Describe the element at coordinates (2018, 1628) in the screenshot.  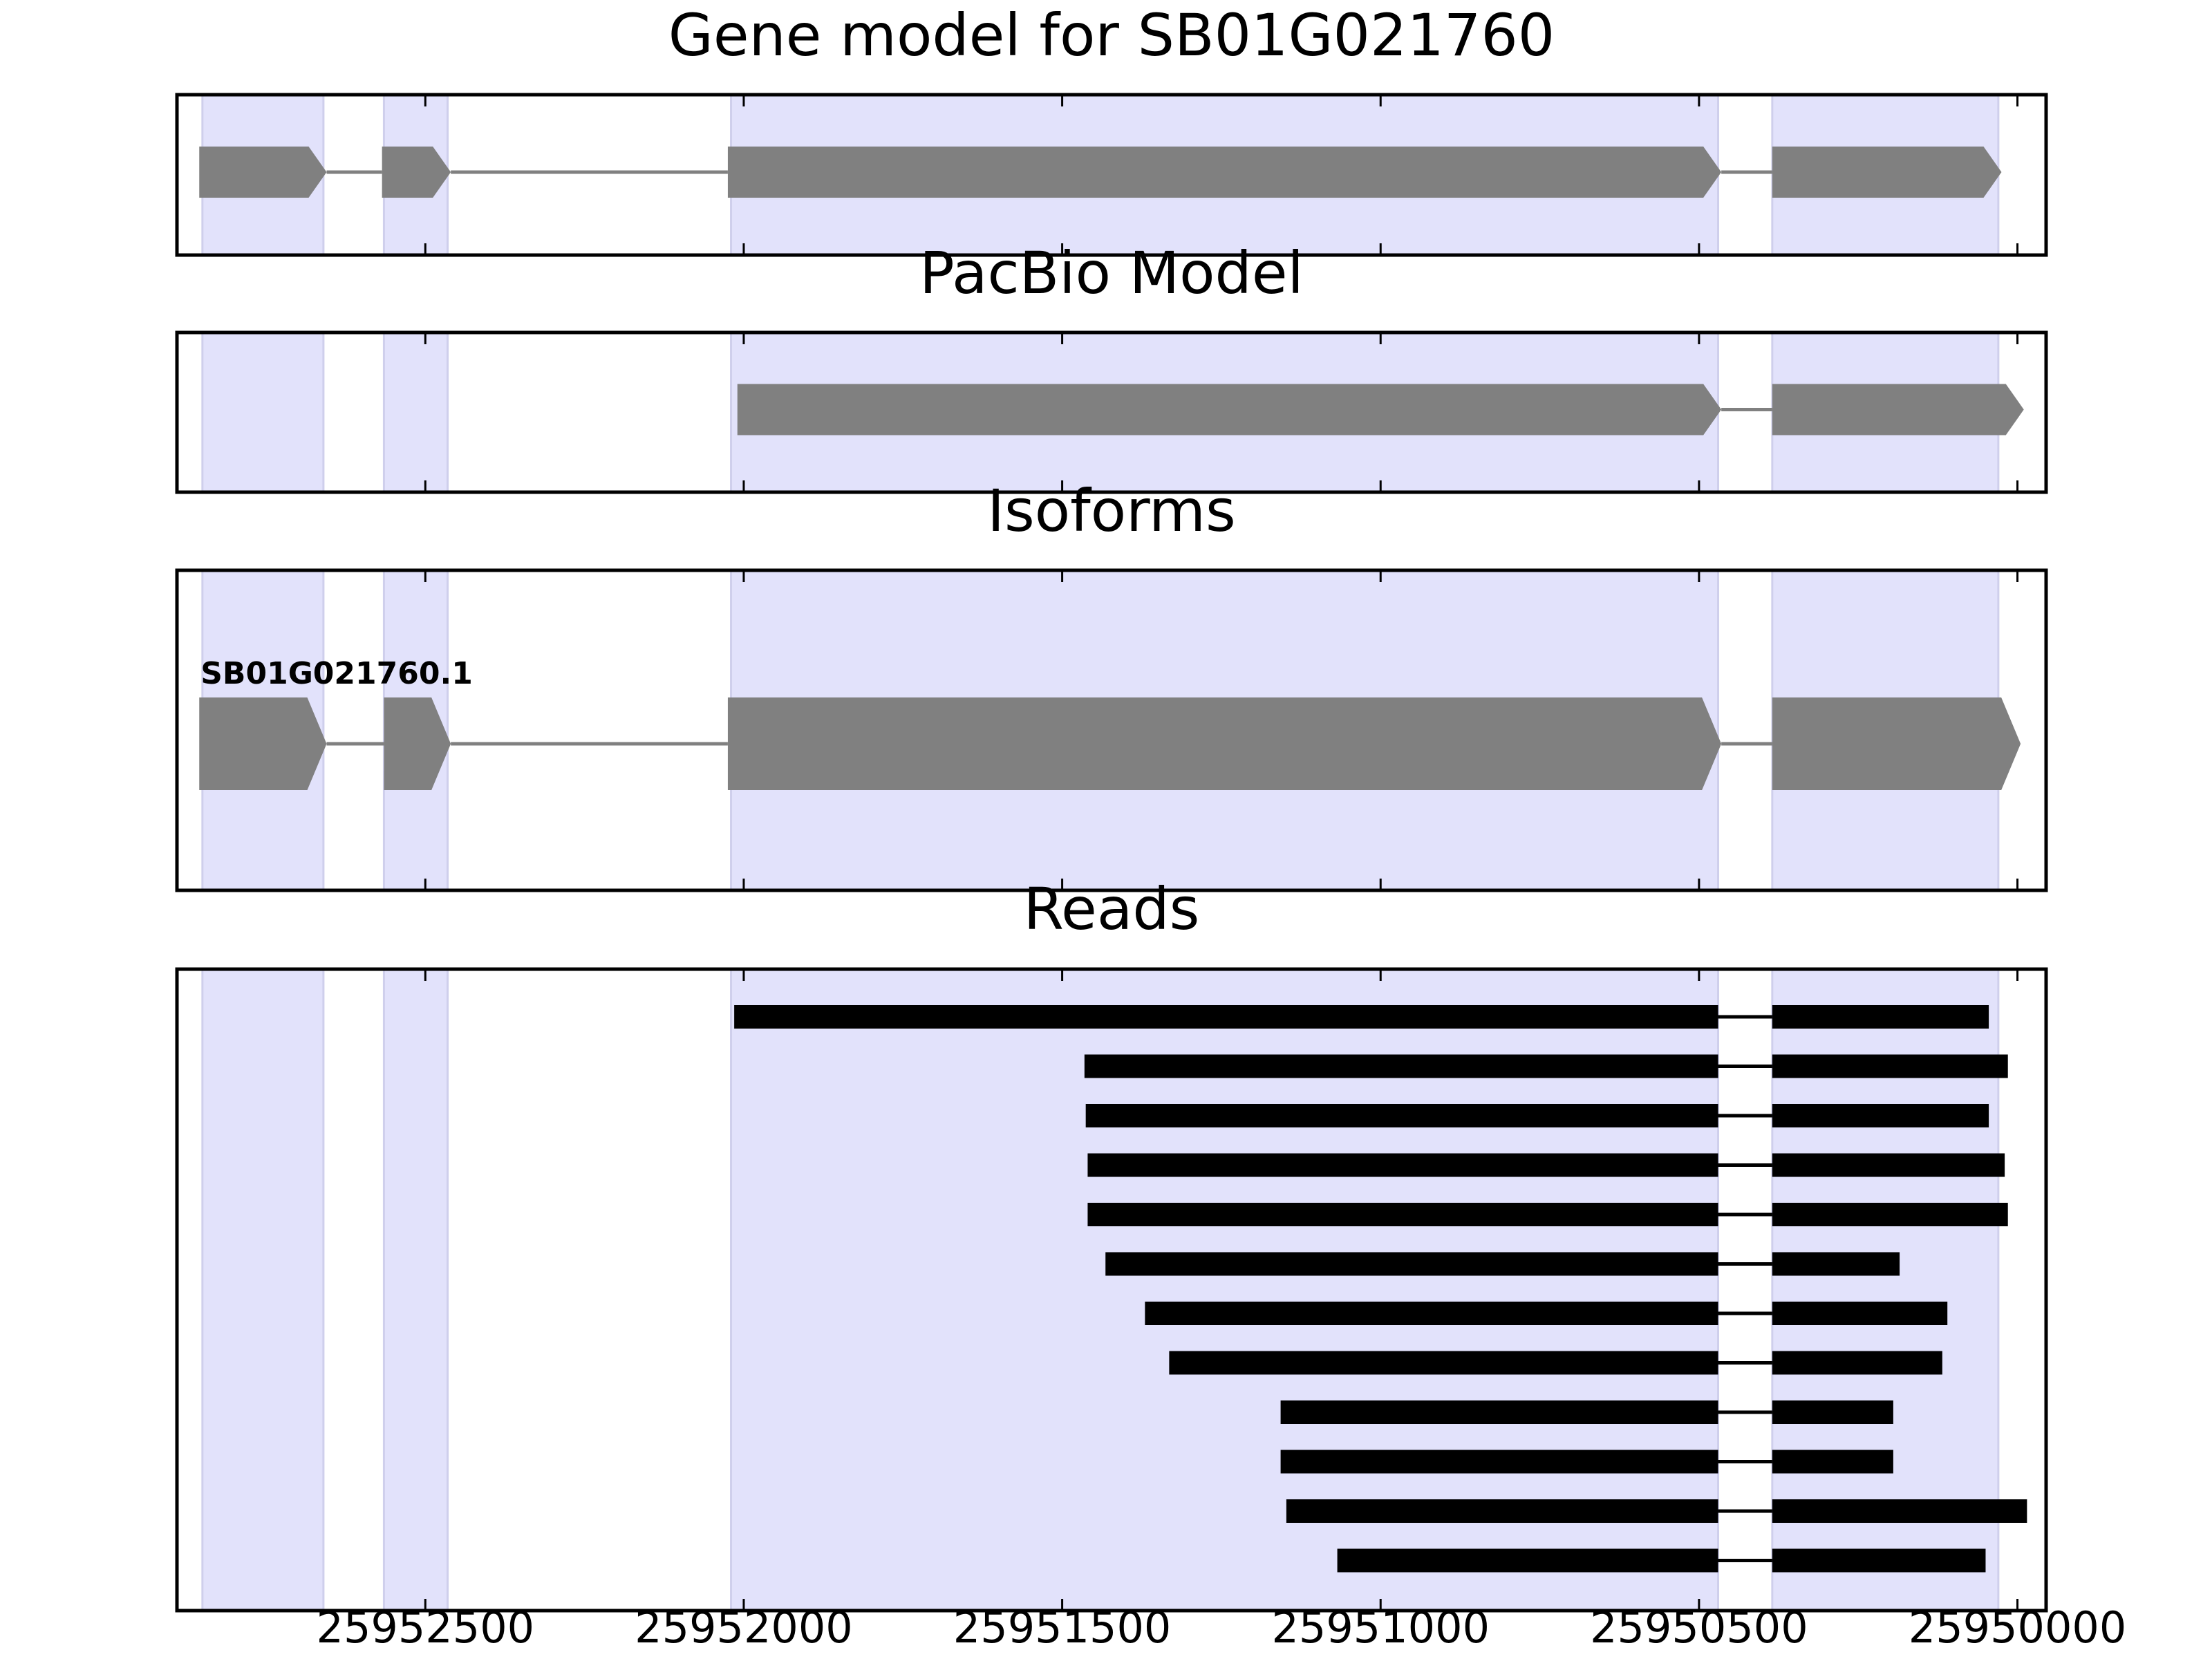
I see `x-tick-label: 25950000` at that location.